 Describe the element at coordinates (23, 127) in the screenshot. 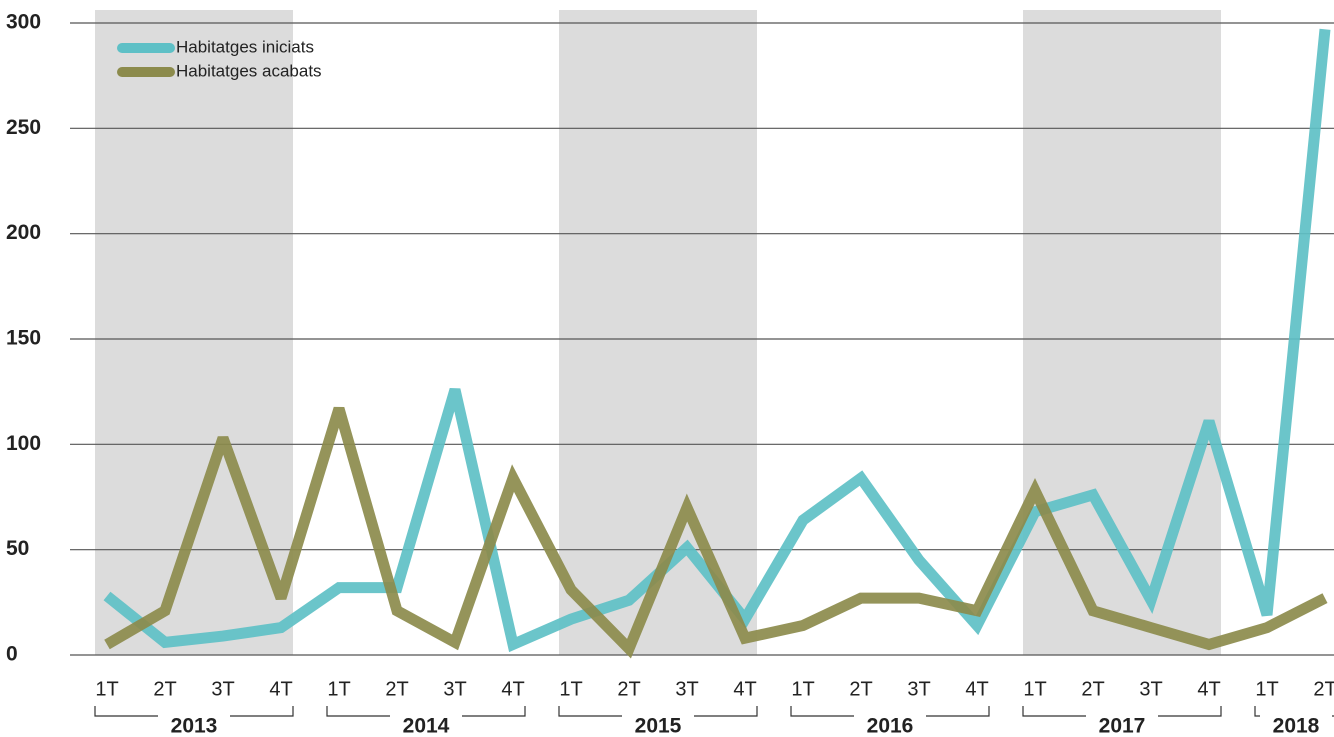

I see `y-tick-label: 250` at that location.